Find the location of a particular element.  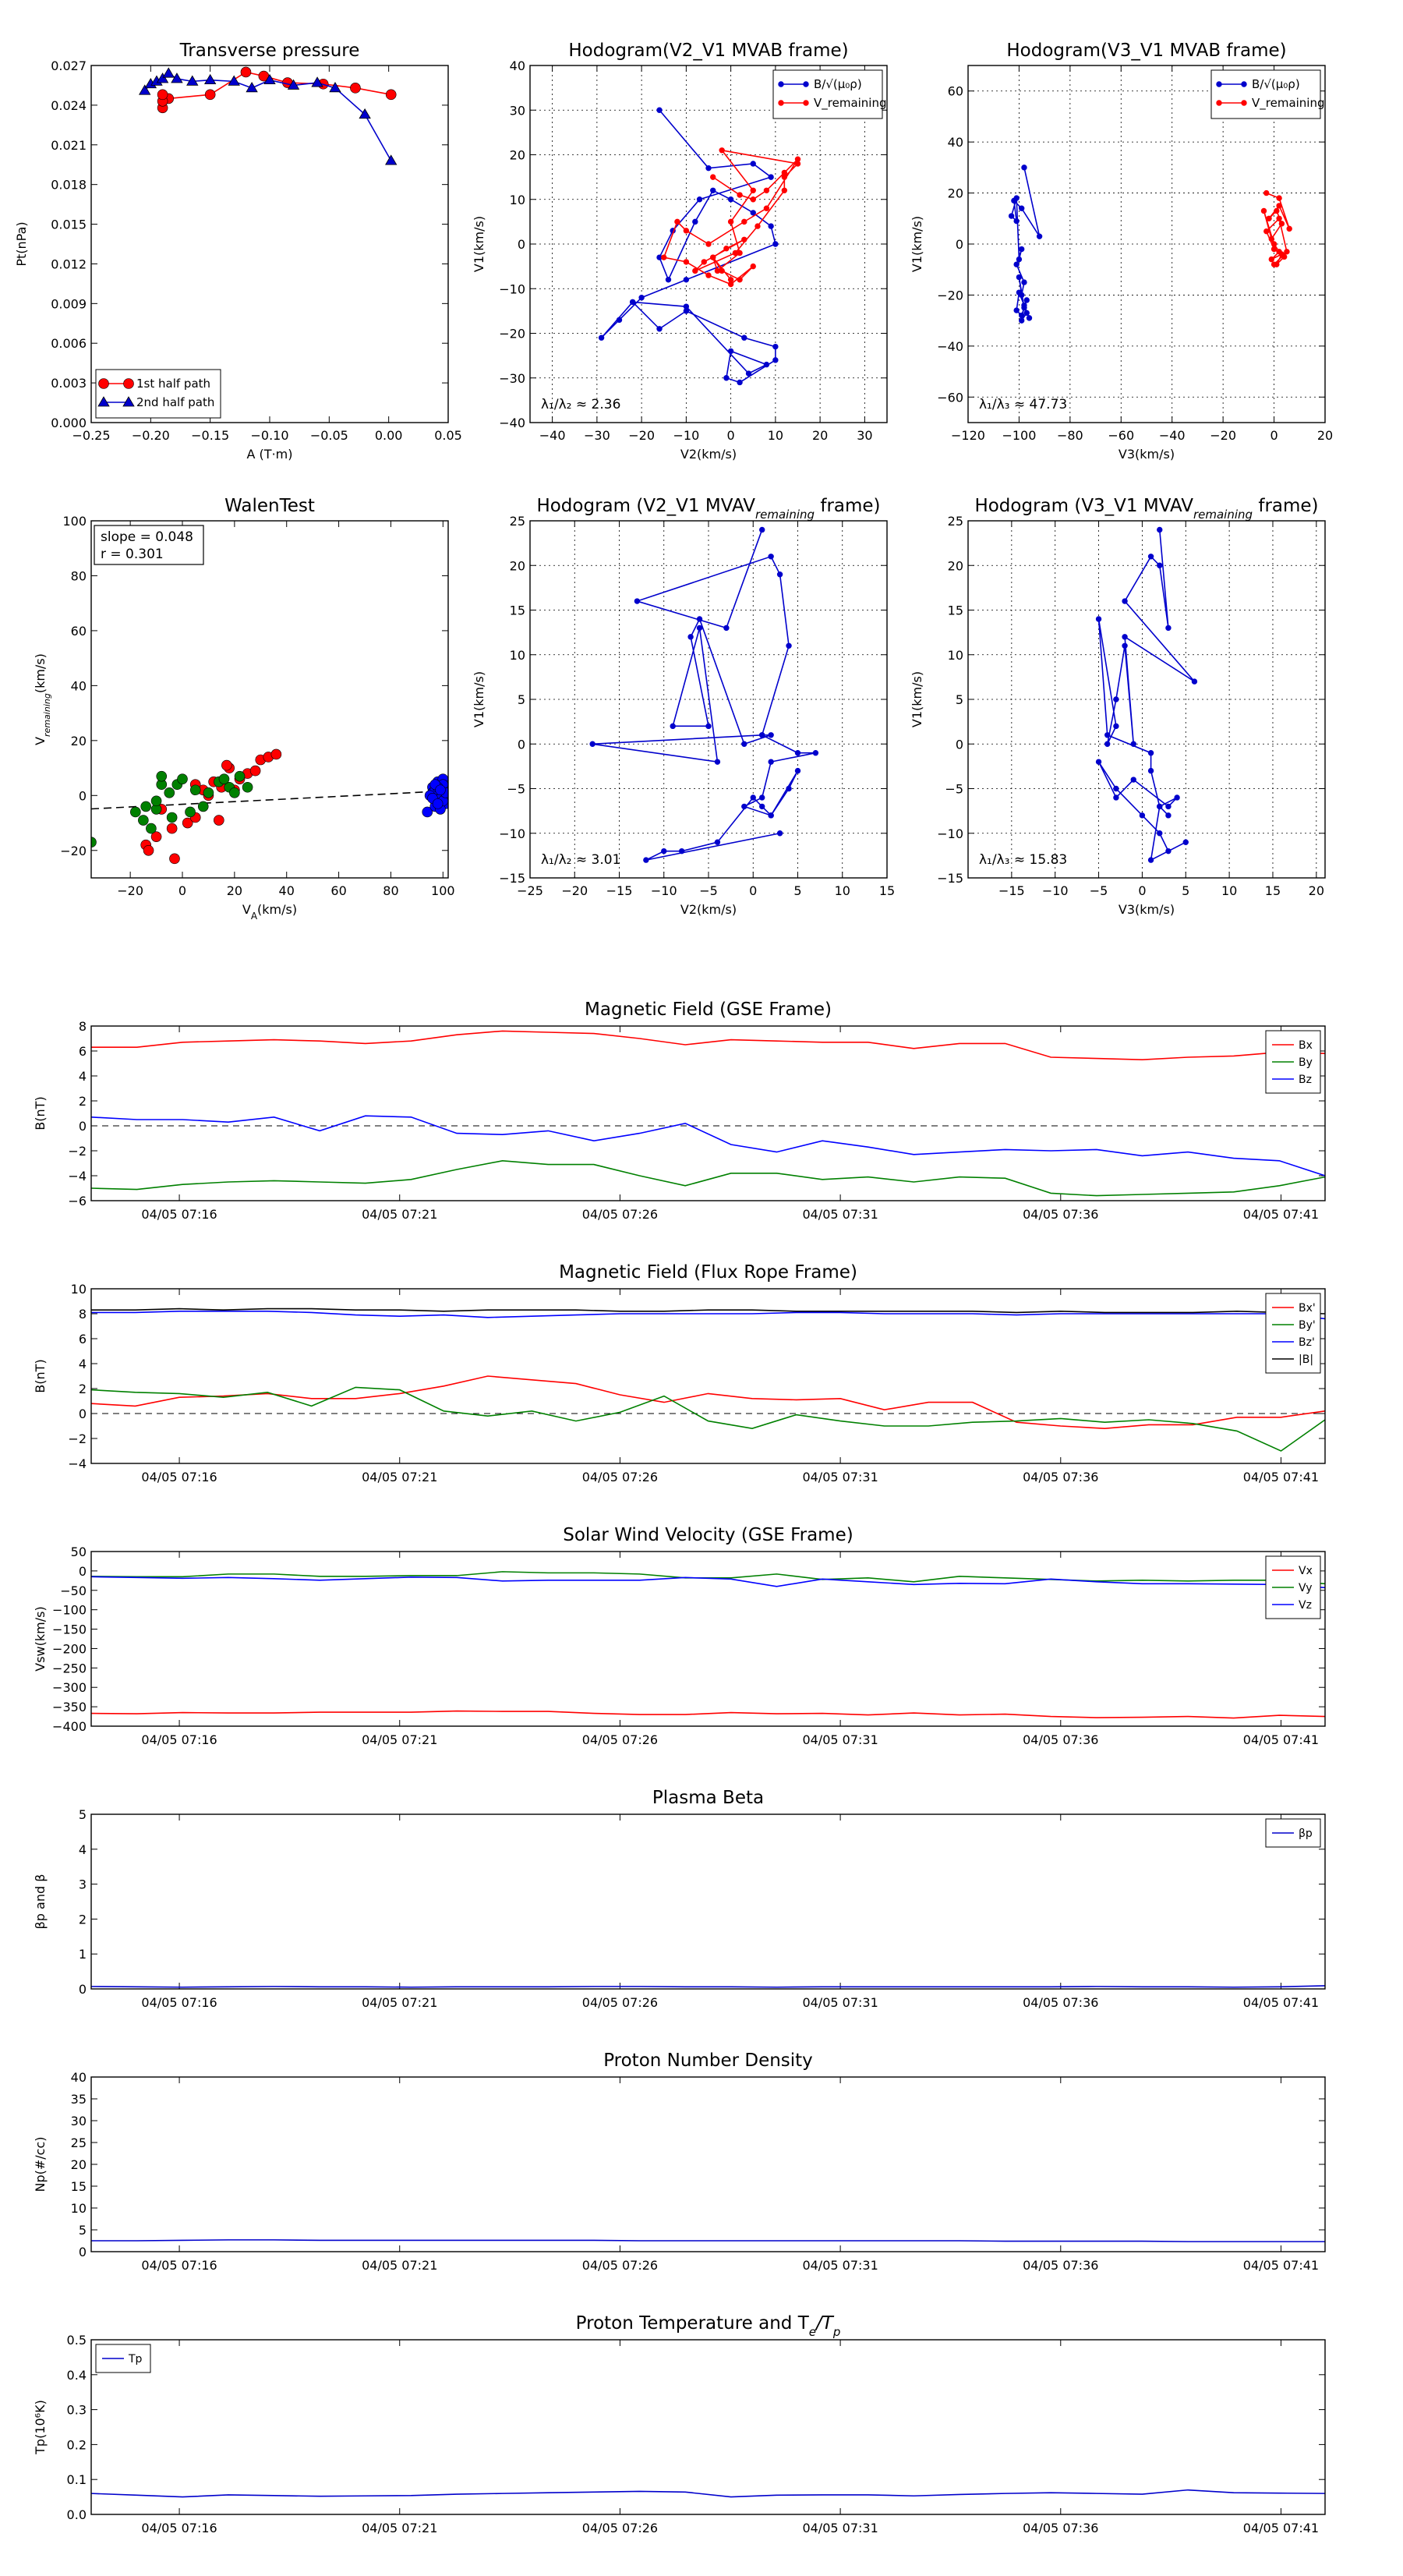

y-tick-label: 15 is located at coordinates (517, 610).